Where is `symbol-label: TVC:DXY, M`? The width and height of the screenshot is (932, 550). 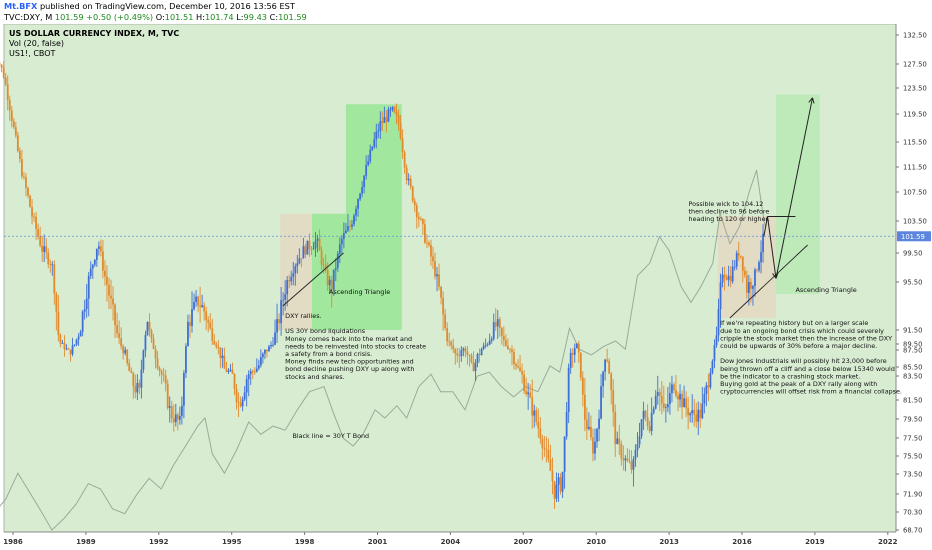 symbol-label: TVC:DXY, M is located at coordinates (28, 17).